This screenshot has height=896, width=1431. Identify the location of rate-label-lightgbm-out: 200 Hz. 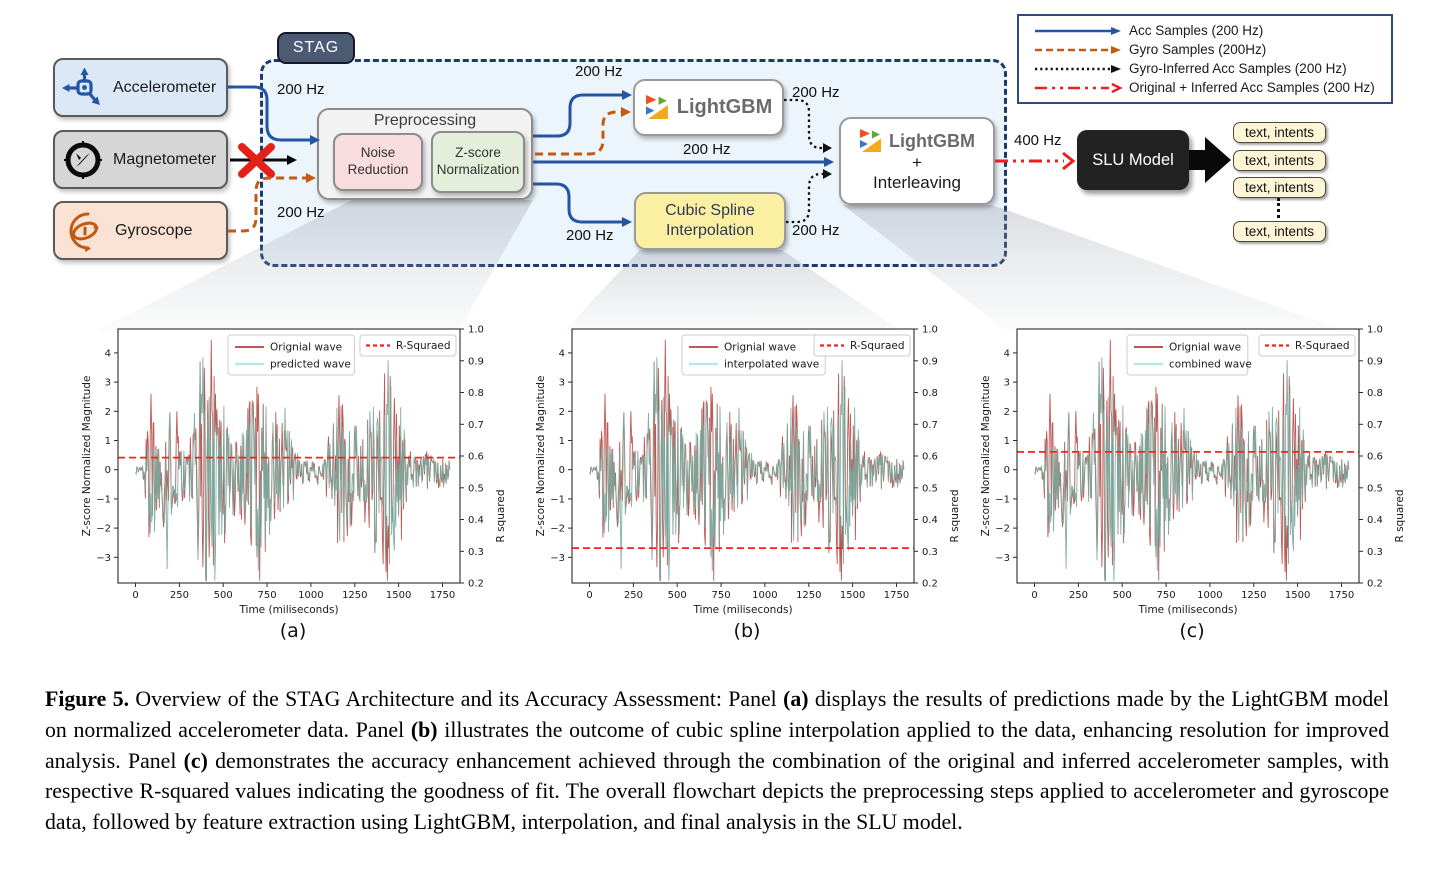
(816, 92).